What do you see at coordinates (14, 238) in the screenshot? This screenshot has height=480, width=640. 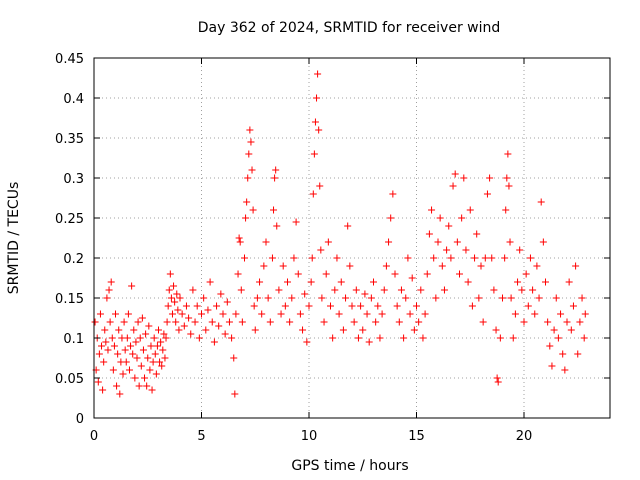 I see `y-axis-label: SRMTID / TECUs` at bounding box center [14, 238].